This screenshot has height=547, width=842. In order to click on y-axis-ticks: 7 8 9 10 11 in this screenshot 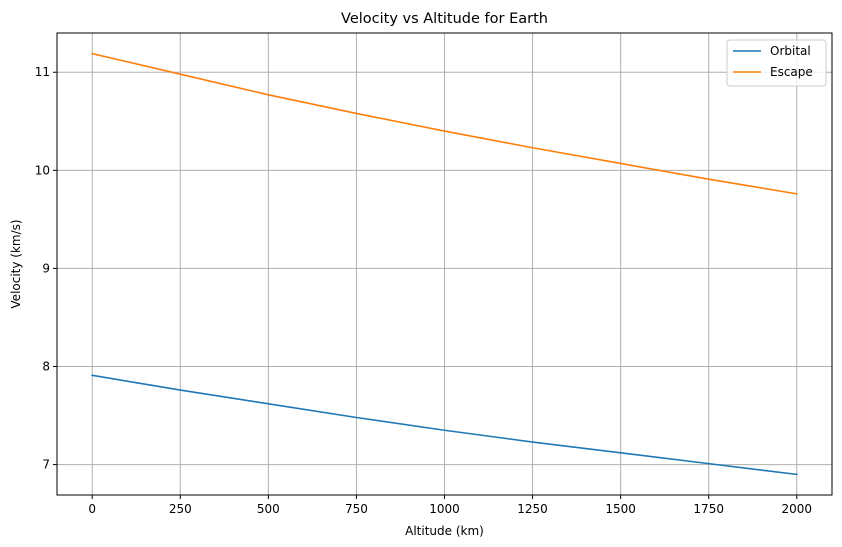, I will do `click(46, 268)`.